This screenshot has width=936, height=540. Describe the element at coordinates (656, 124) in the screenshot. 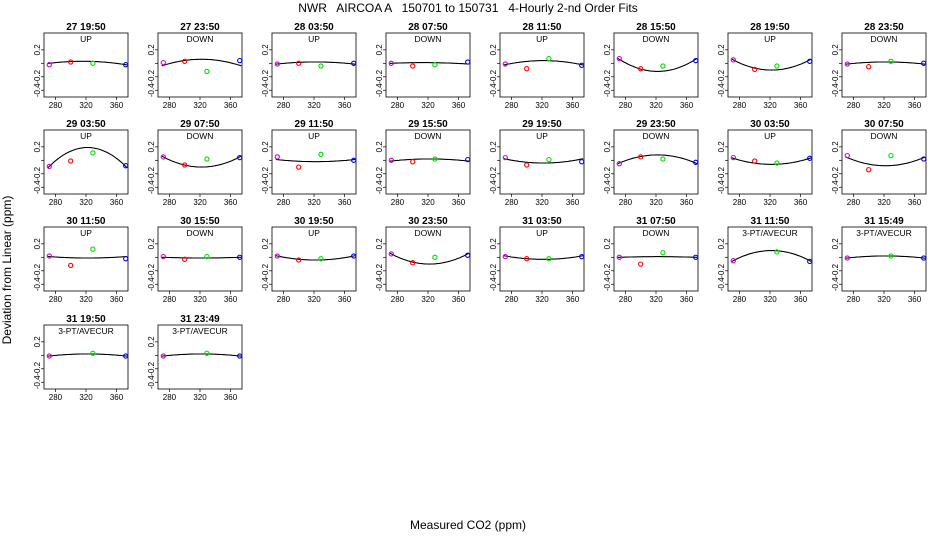

I see `panel-title: 29 23:50` at that location.